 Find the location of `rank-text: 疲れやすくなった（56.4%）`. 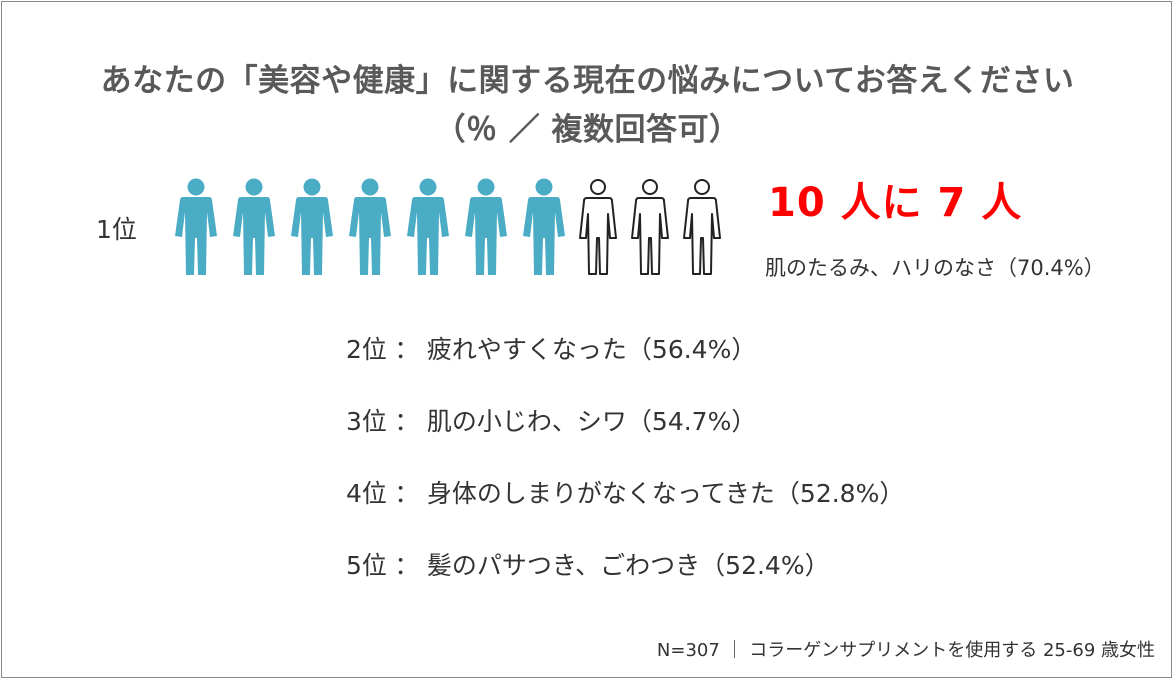

rank-text: 疲れやすくなった（56.4%） is located at coordinates (591, 349).